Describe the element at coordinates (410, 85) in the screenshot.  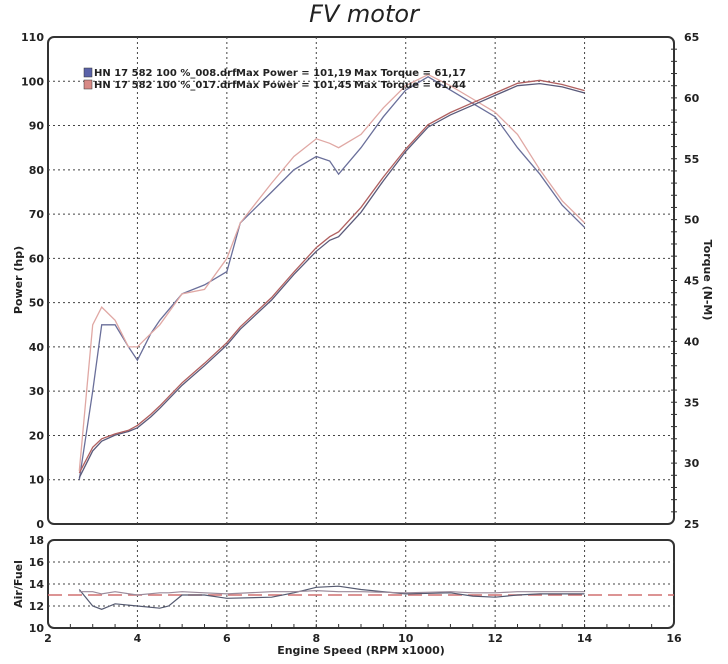
I see `legend-torque-017: Max Torque = 61,44` at that location.